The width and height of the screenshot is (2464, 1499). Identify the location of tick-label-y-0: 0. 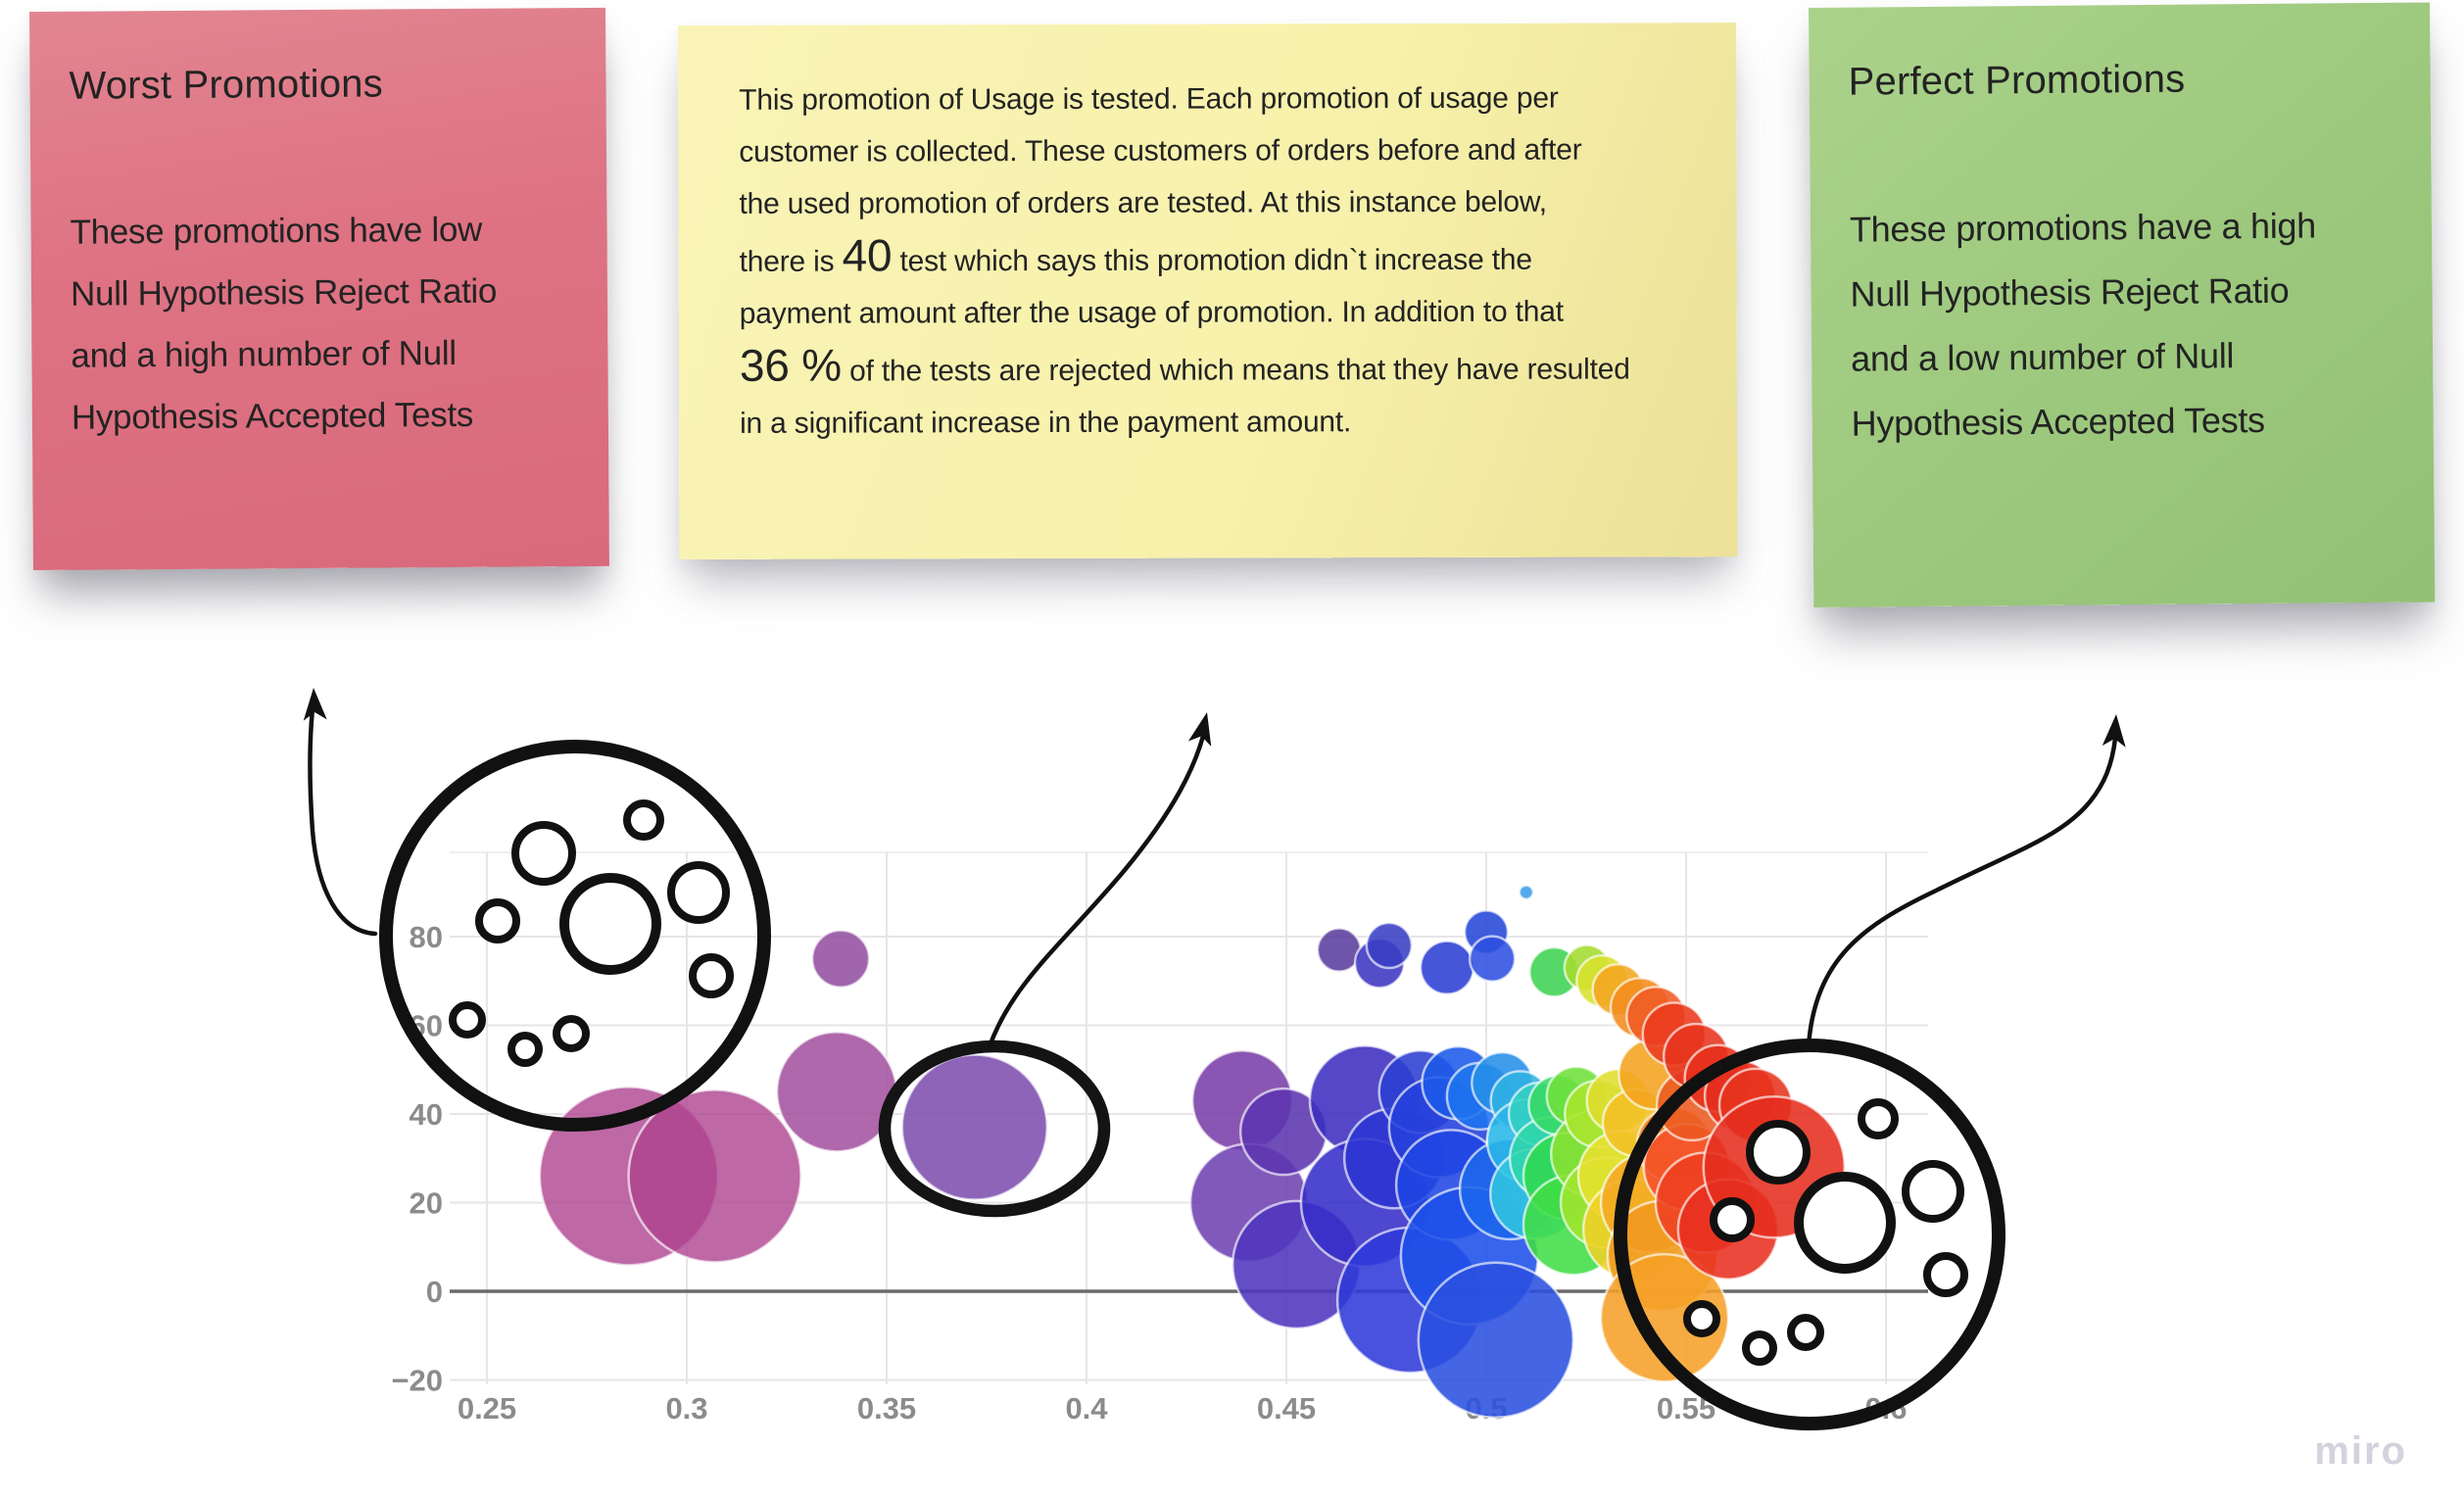
(434, 1292).